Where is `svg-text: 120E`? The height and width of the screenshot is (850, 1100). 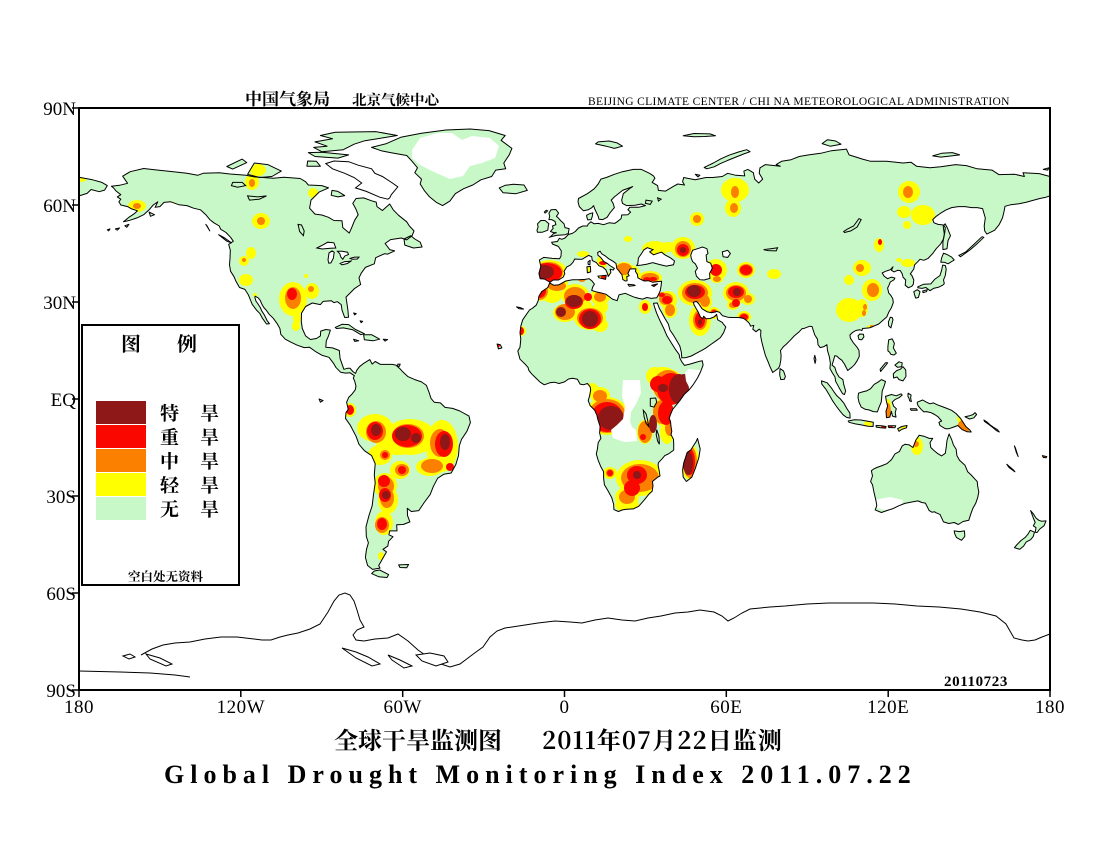
svg-text: 120E is located at coordinates (888, 707).